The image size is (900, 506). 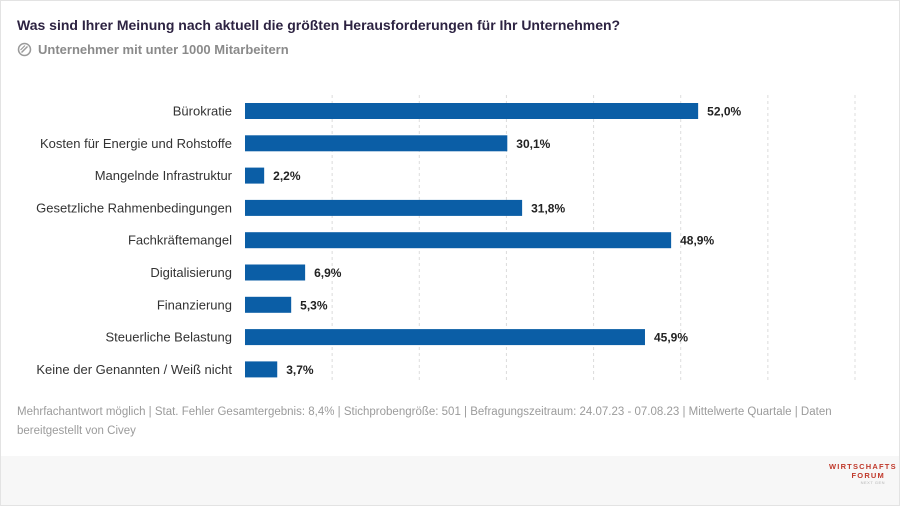 I want to click on value-label: 3,7%, so click(x=300, y=370).